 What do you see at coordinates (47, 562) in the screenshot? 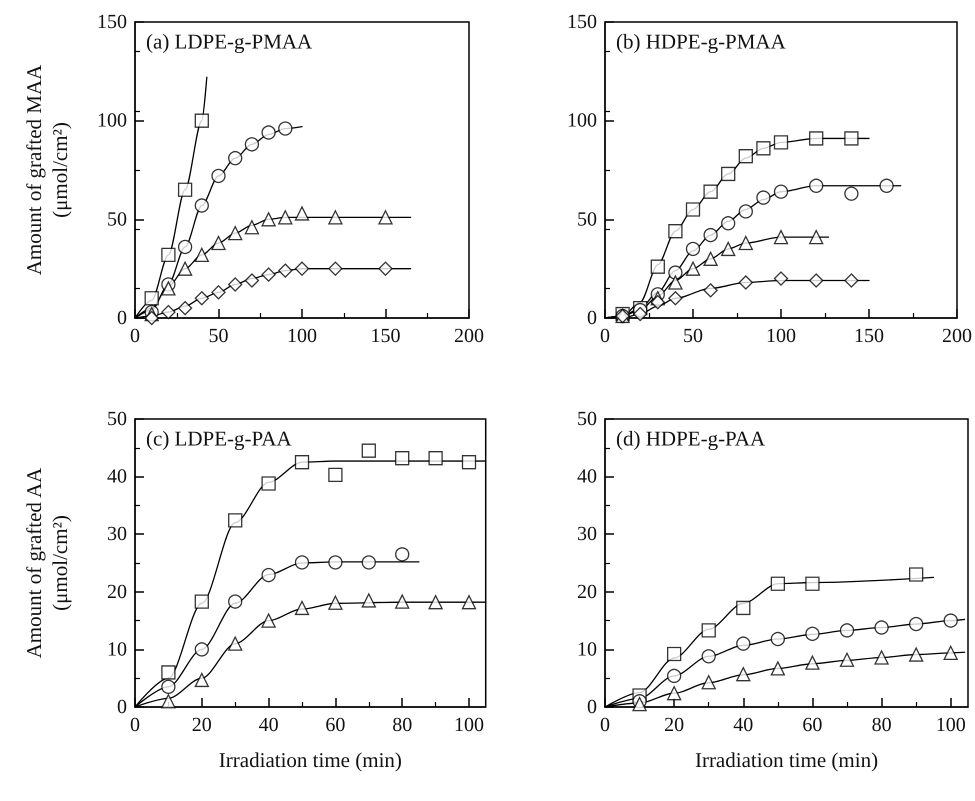
I see `y-axis-title: Amount of grafted AA (μmol/cm²)` at bounding box center [47, 562].